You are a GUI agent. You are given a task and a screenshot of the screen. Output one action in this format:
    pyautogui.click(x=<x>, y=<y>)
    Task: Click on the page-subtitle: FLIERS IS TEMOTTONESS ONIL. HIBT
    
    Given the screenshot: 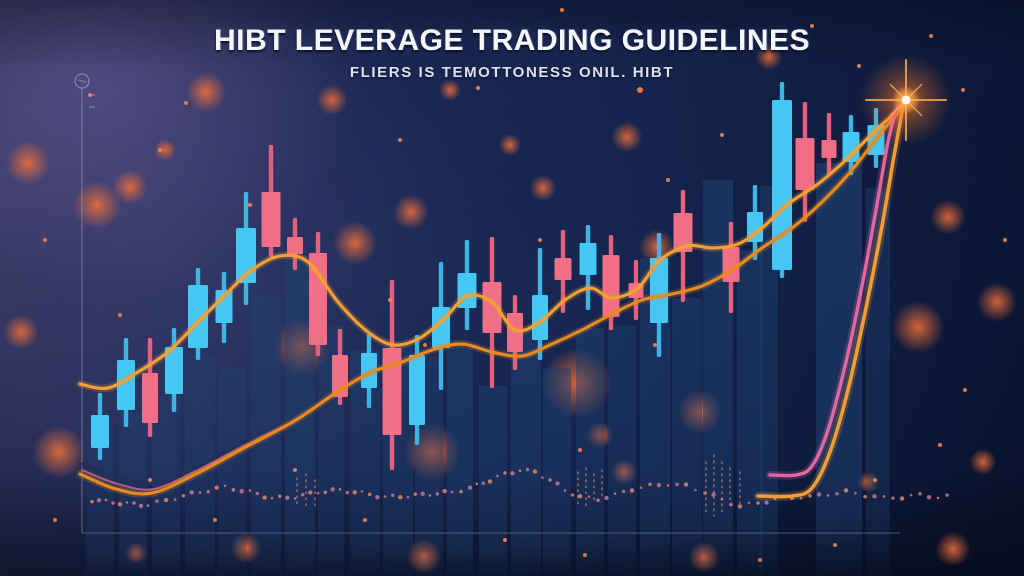 What is the action you would take?
    pyautogui.click(x=512, y=72)
    